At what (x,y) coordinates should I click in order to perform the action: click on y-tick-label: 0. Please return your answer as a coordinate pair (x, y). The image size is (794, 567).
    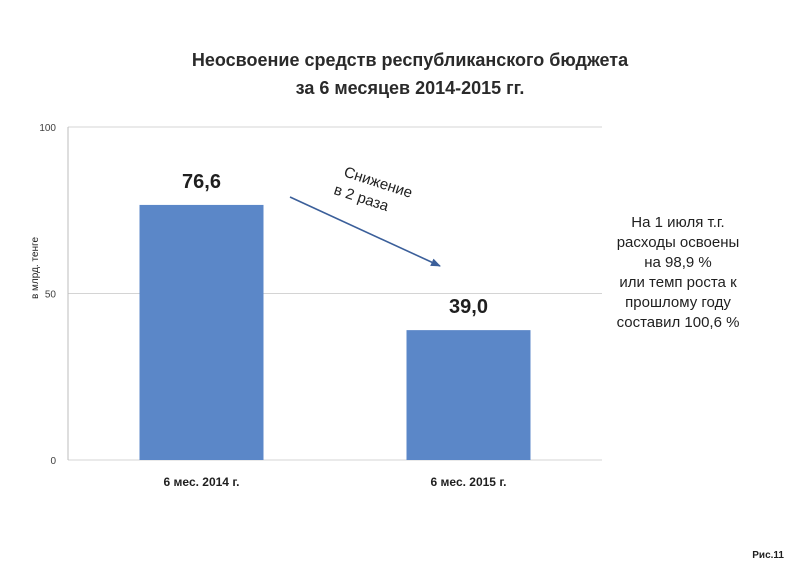
    Looking at the image, I should click on (53, 461).